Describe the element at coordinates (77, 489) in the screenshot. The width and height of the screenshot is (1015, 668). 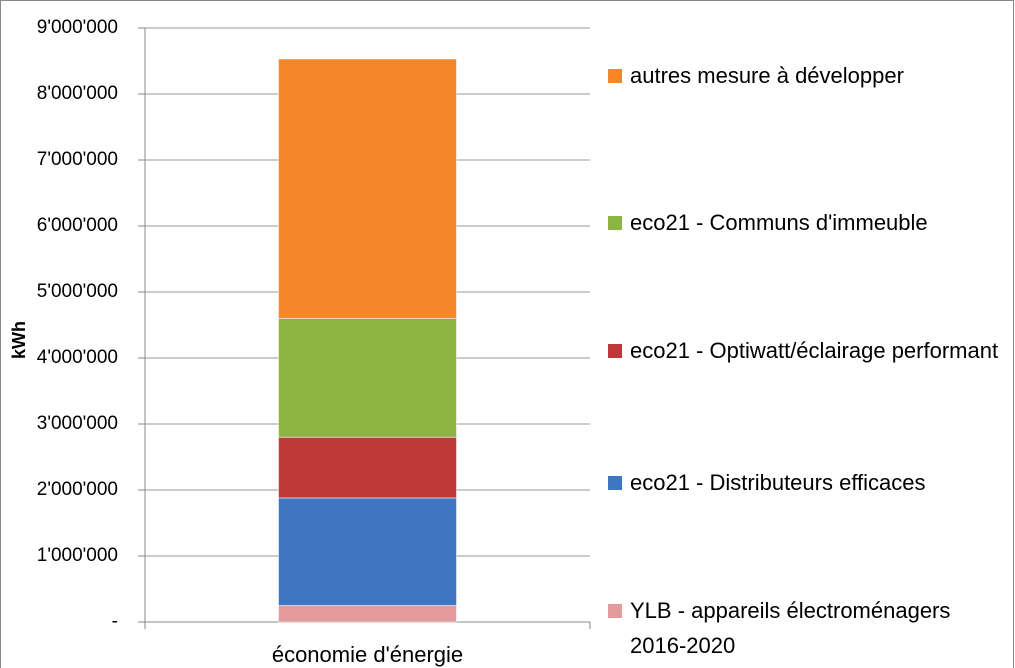
I see `y-tick-label: 2'000'000` at that location.